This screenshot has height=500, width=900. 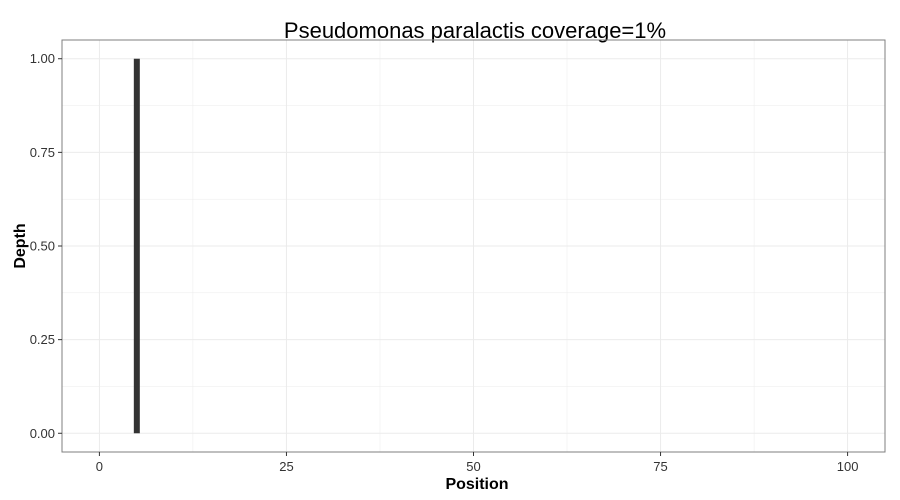 I want to click on chart-title: Pseudomonas paralactis coverage=1%, so click(x=475, y=30).